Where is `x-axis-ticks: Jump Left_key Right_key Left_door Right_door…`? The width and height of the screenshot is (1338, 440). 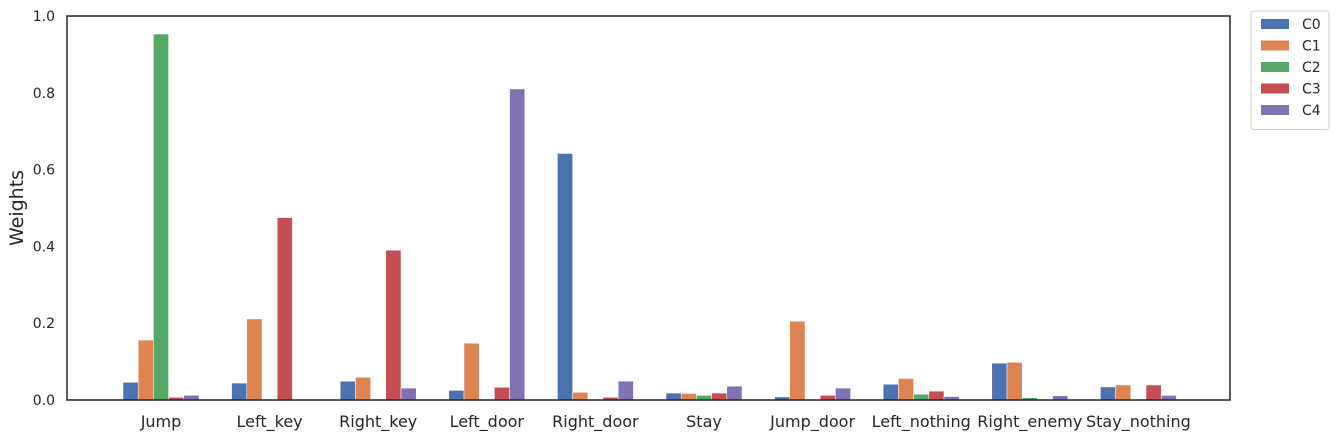 x-axis-ticks: Jump Left_key Right_key Left_door Right_door… is located at coordinates (665, 422).